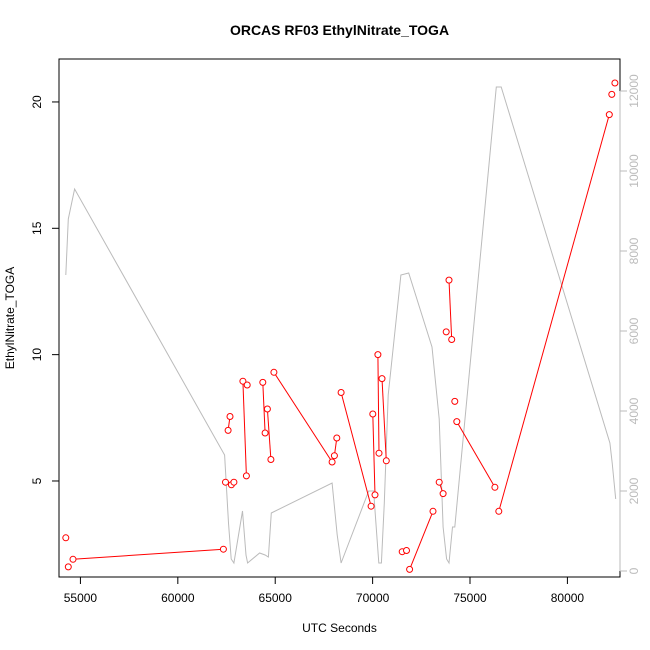  I want to click on y2-tick-label: 8000, so click(634, 250).